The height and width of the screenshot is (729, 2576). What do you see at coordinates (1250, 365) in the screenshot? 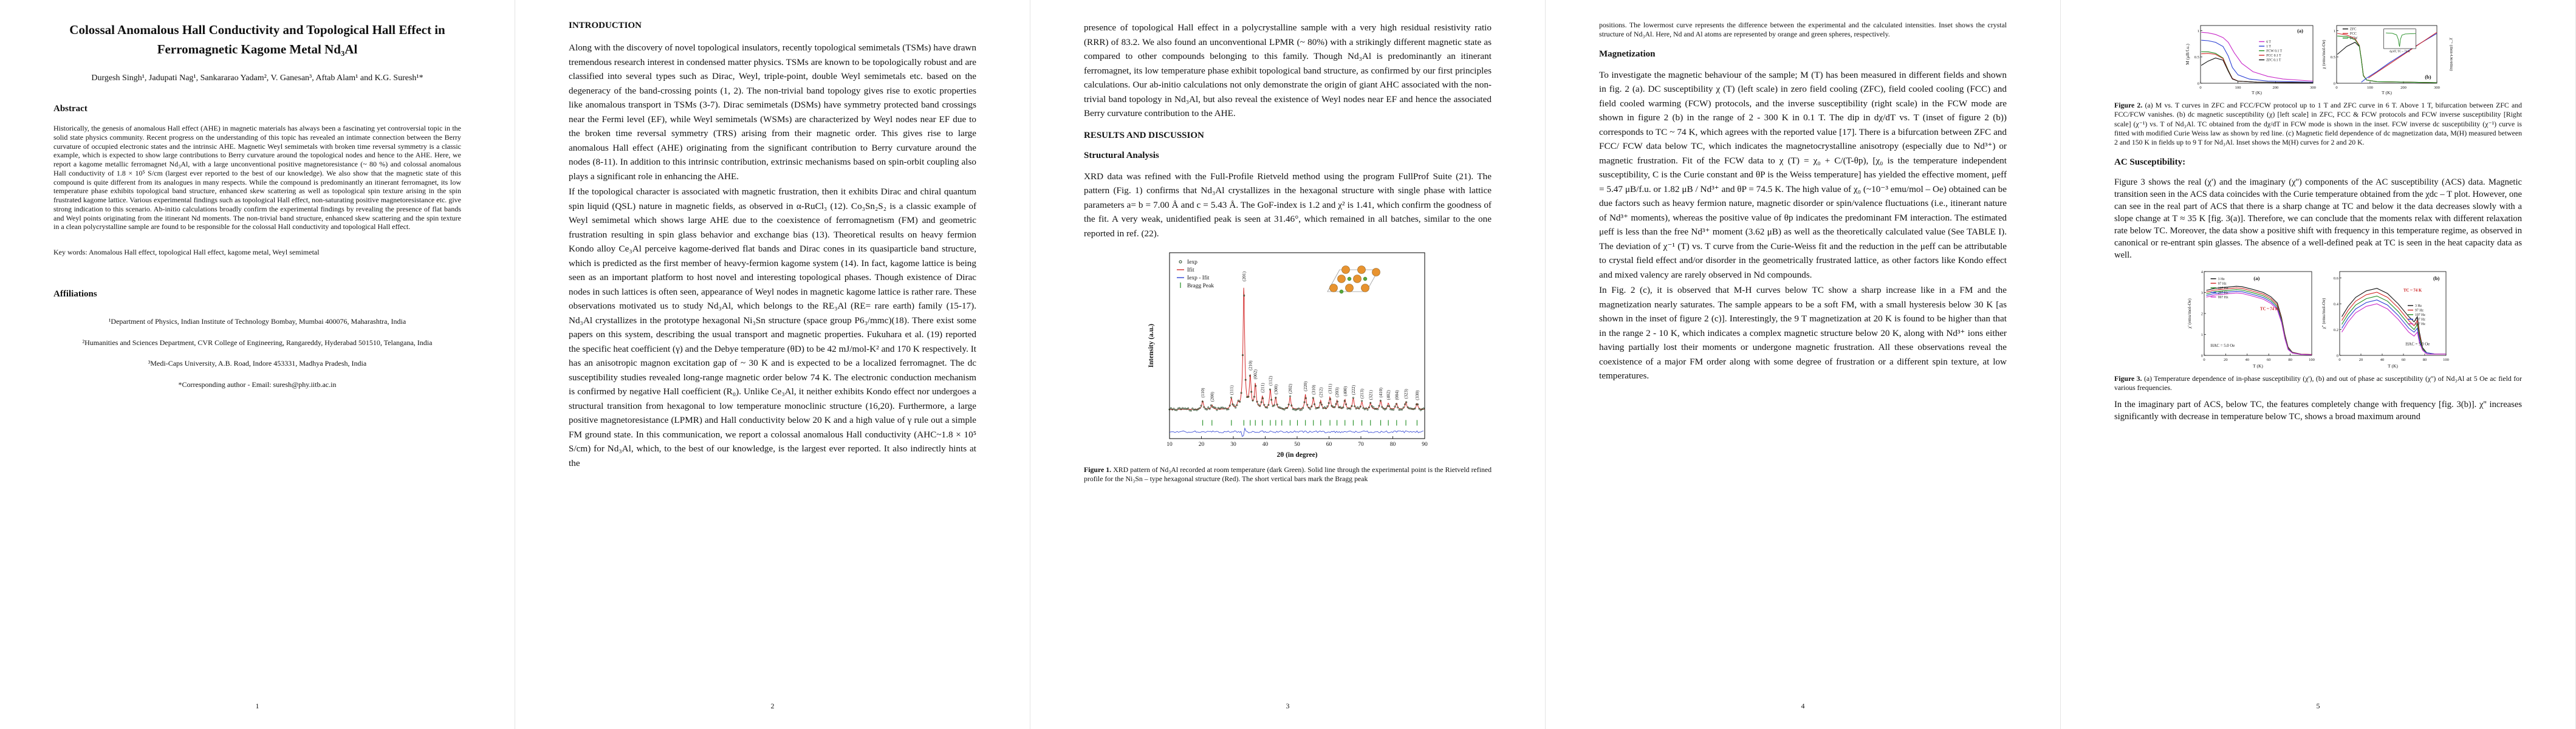
I see `svg-text: (210)` at bounding box center [1250, 365].